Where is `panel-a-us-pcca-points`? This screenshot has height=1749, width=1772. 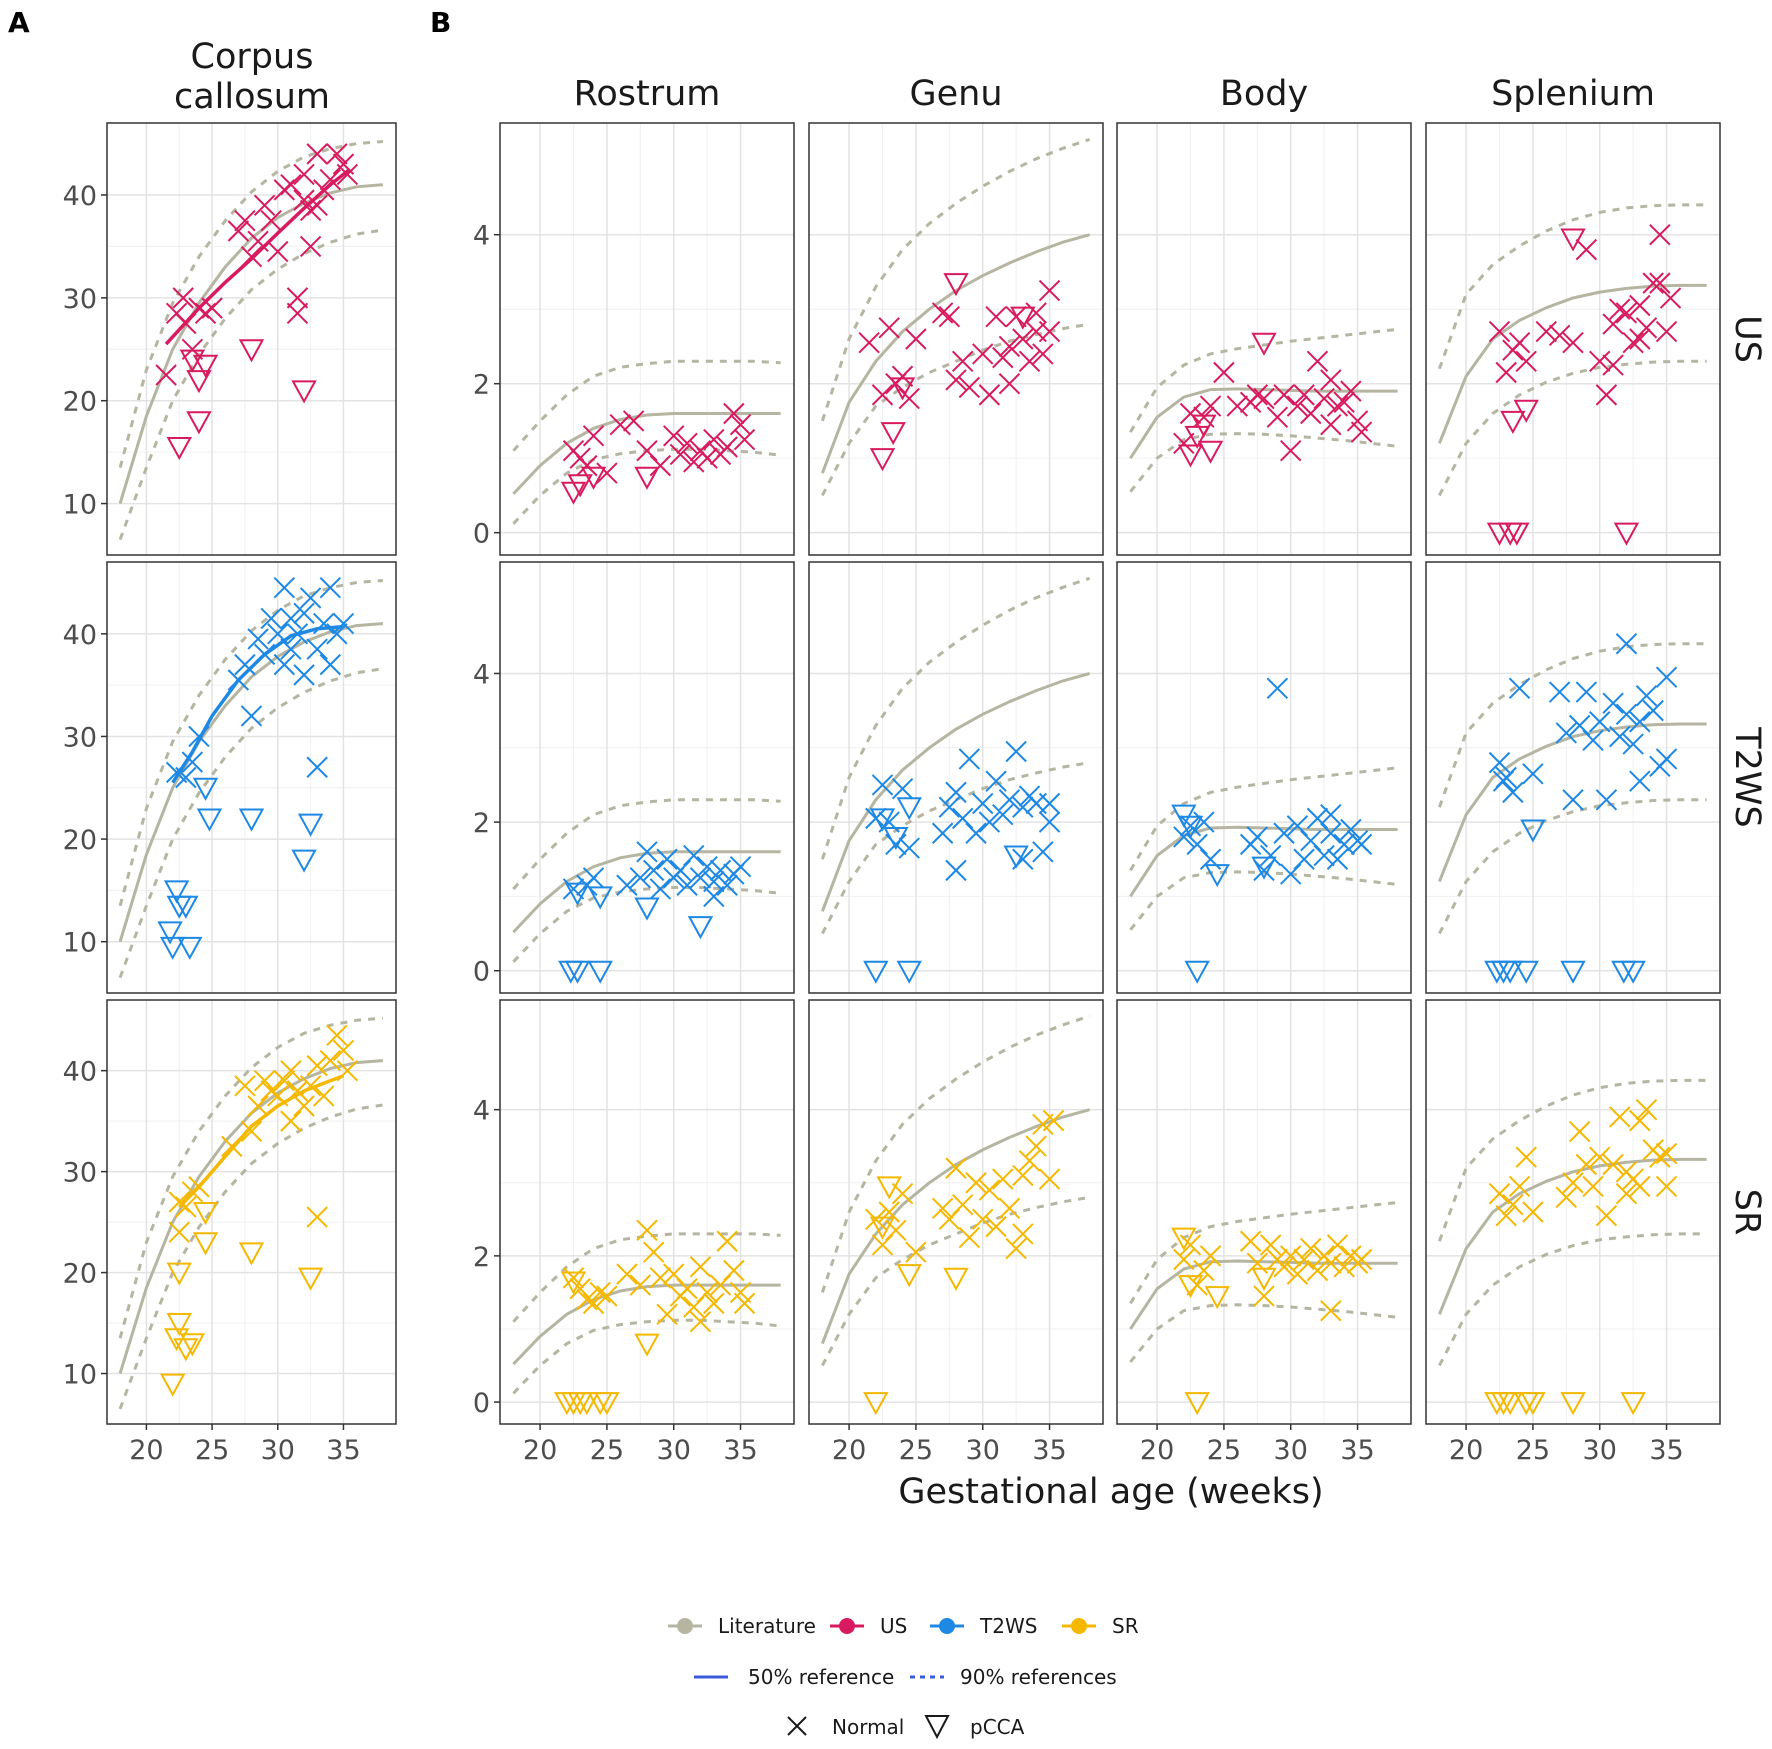
panel-a-us-pcca-points is located at coordinates (241, 400).